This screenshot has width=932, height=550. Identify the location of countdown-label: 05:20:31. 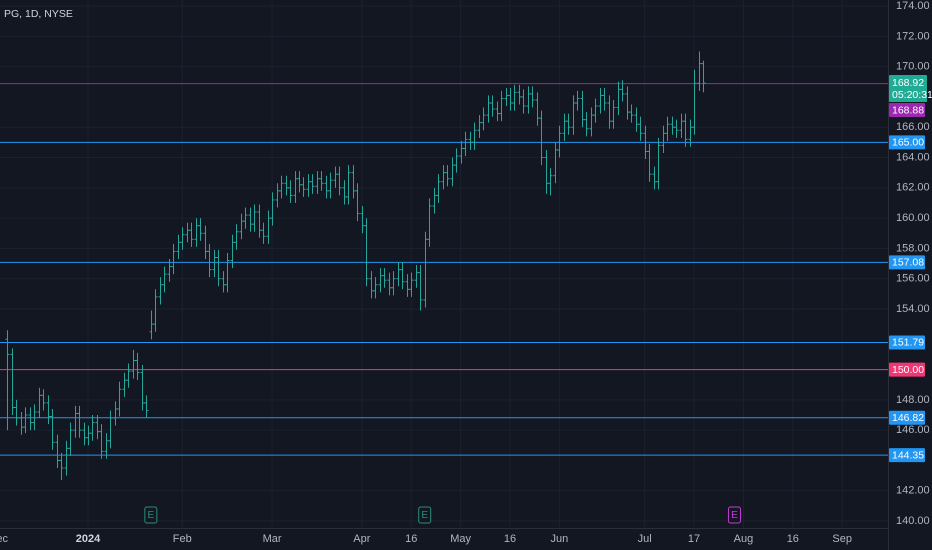
(912, 95).